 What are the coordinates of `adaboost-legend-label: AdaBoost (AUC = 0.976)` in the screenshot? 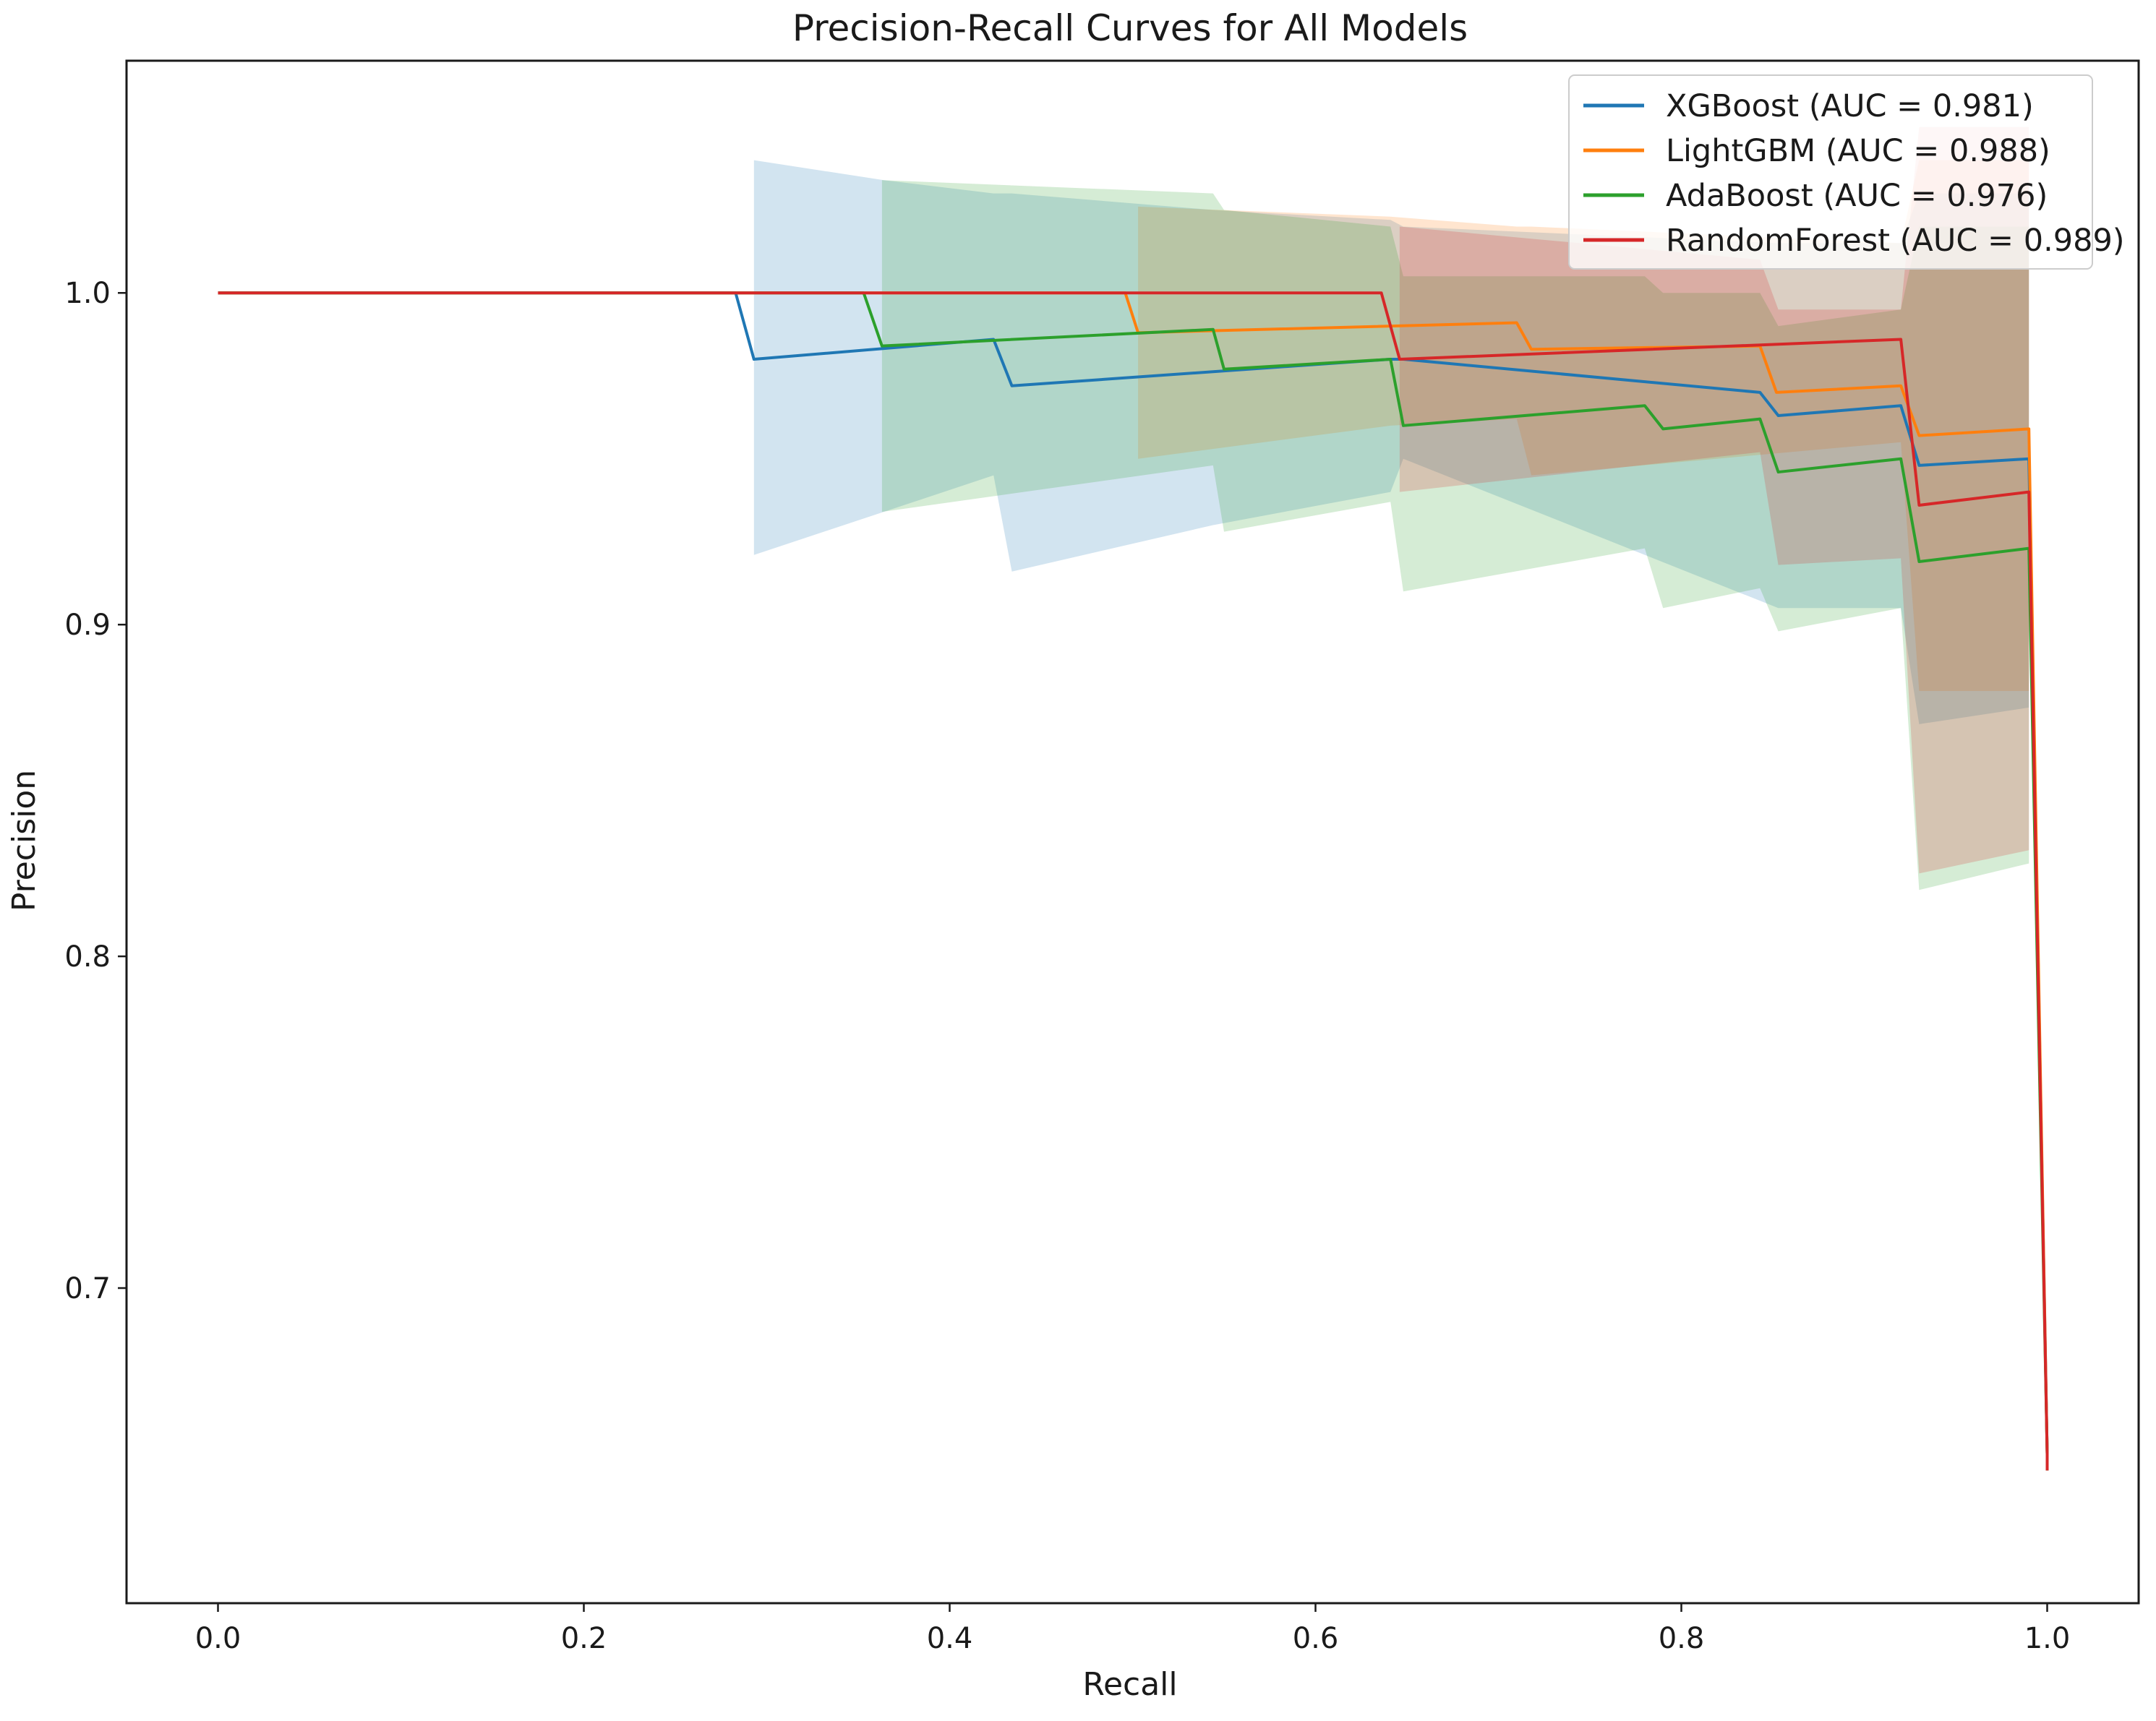 It's located at (1857, 196).